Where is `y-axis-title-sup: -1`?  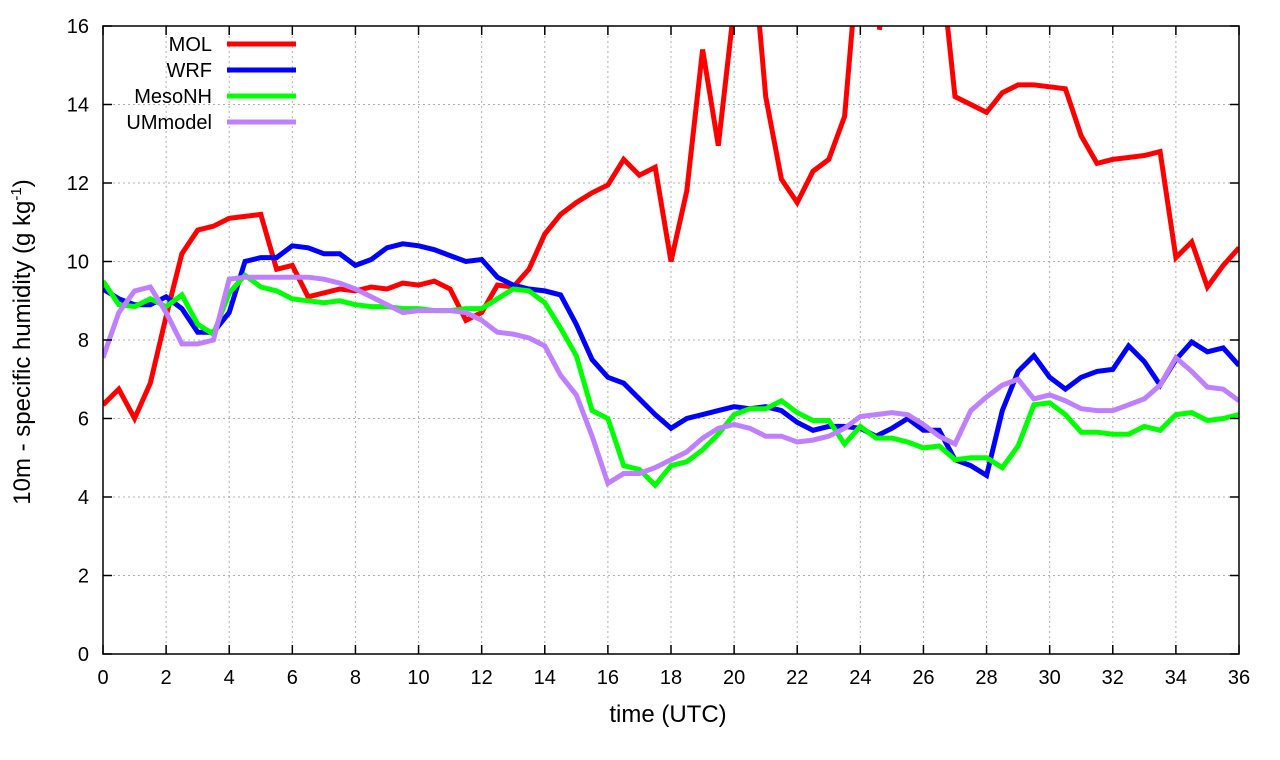
y-axis-title-sup: -1 is located at coordinates (16, 193).